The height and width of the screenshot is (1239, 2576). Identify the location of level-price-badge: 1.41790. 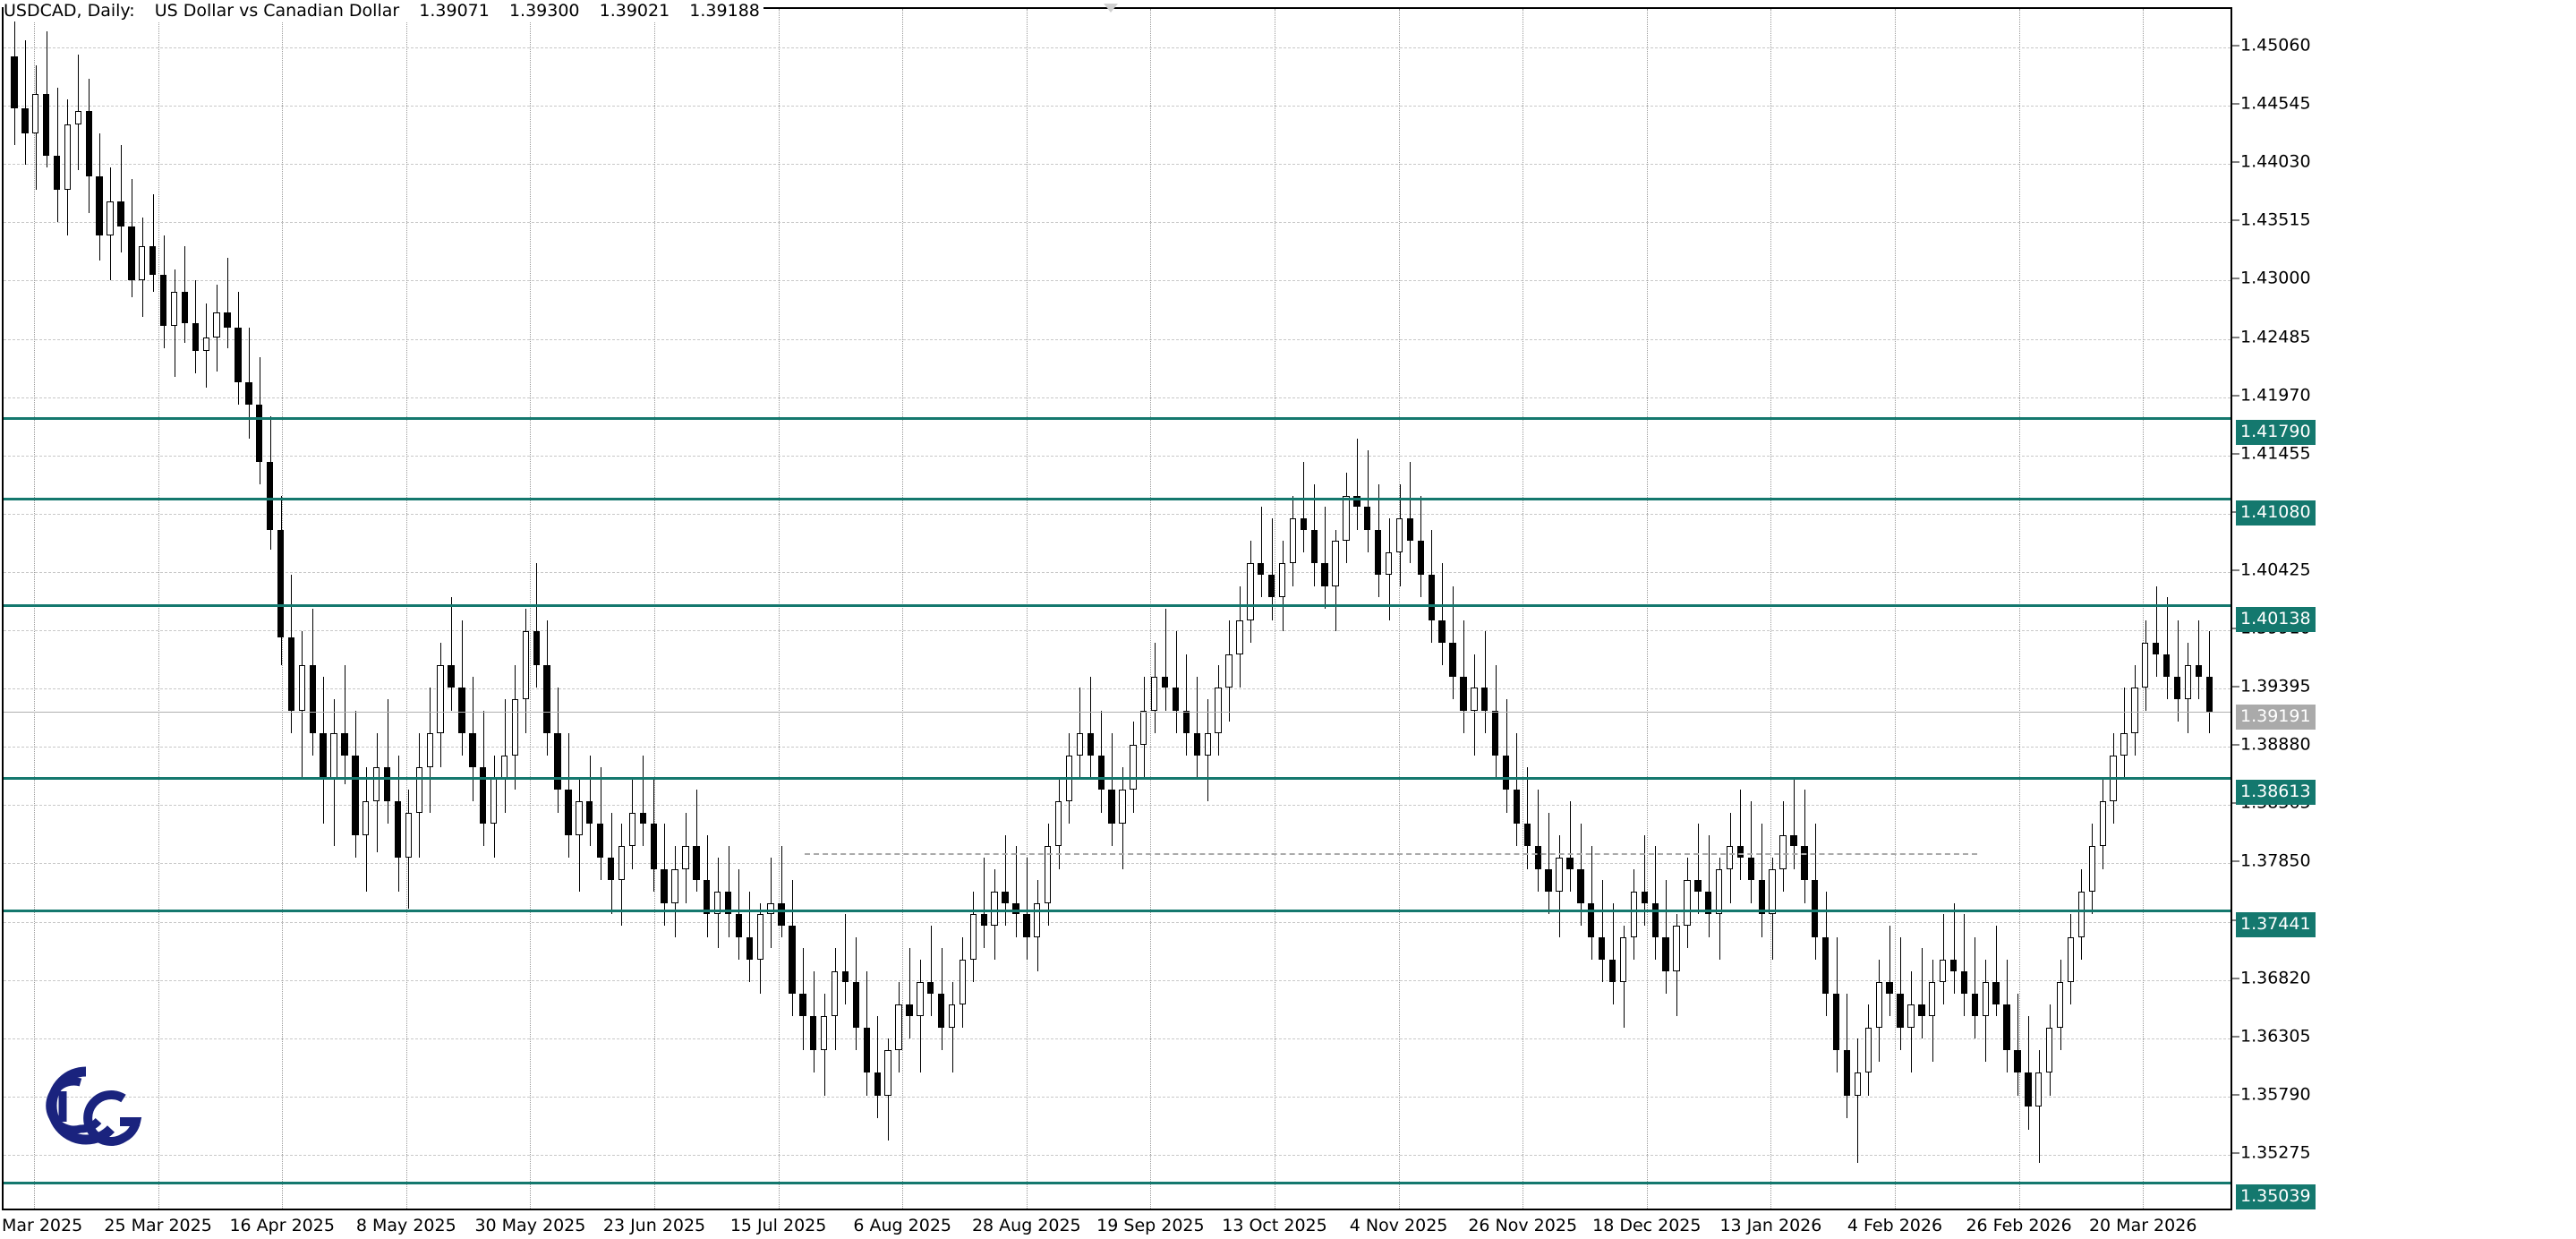
(2276, 433).